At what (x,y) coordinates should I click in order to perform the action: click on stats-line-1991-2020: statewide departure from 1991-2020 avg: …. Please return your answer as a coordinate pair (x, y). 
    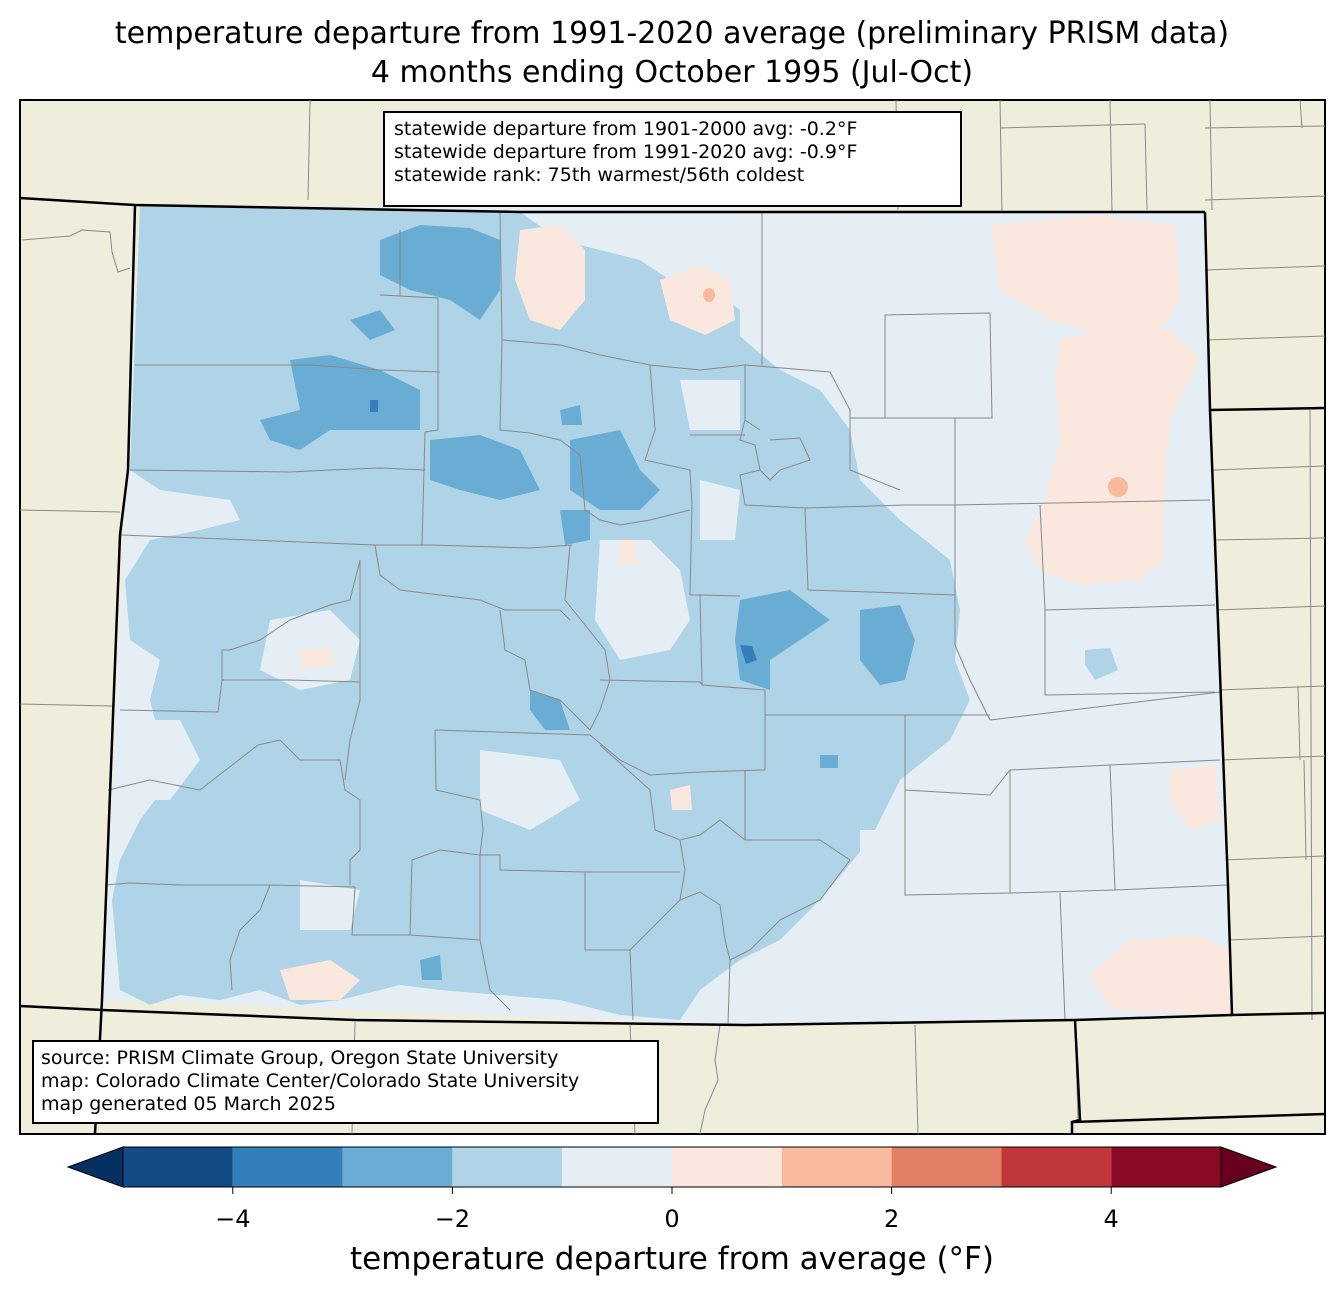
    Looking at the image, I should click on (626, 152).